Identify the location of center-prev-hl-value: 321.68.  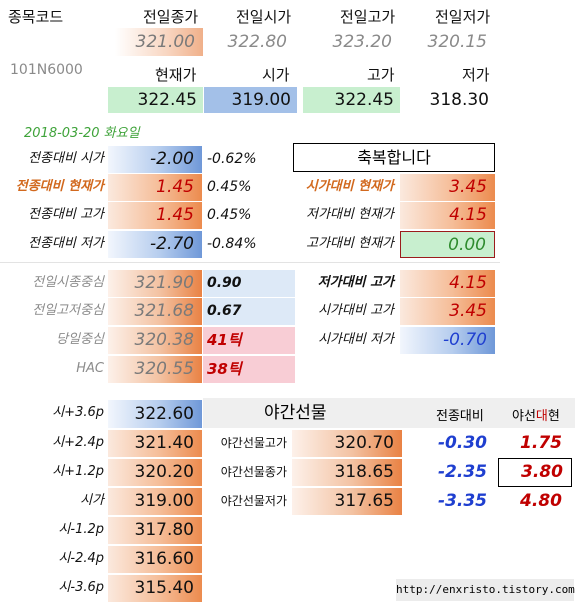
(155, 311).